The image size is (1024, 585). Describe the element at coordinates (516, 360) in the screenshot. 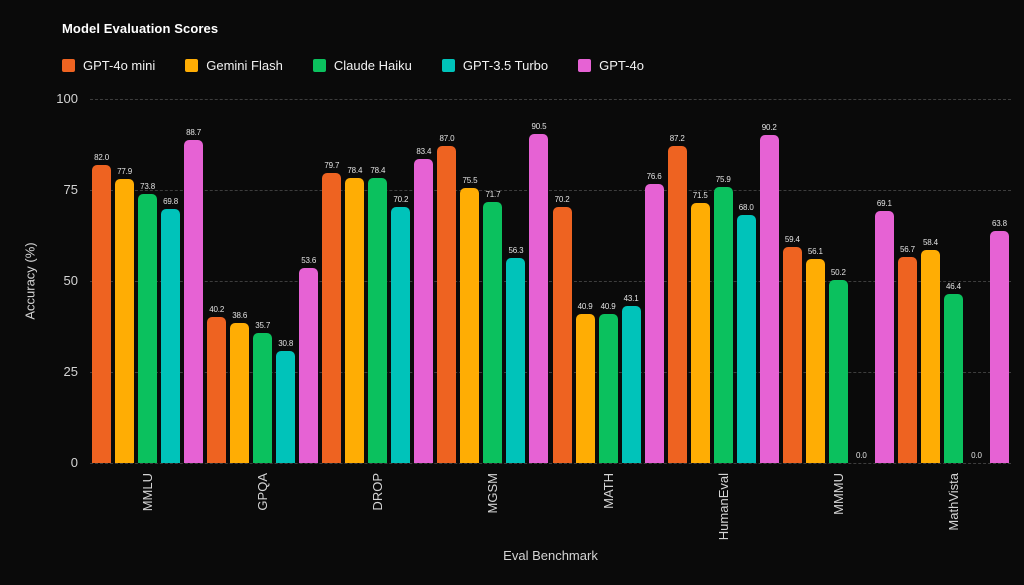

I see `bar-mgsm-gpt-3-5-turbo` at that location.